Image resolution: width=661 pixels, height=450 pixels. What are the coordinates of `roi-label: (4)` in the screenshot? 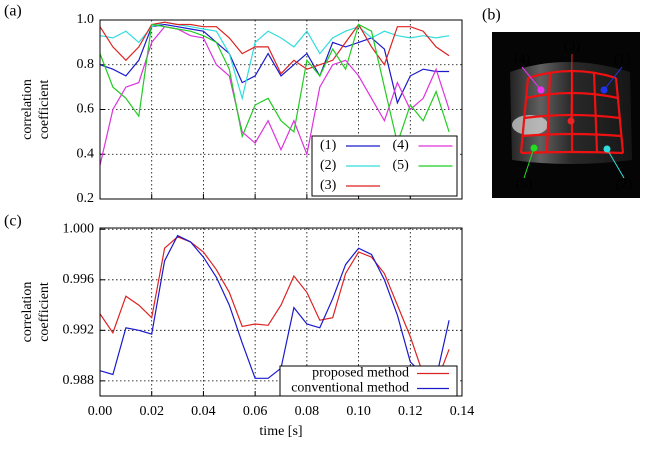 It's located at (522, 59).